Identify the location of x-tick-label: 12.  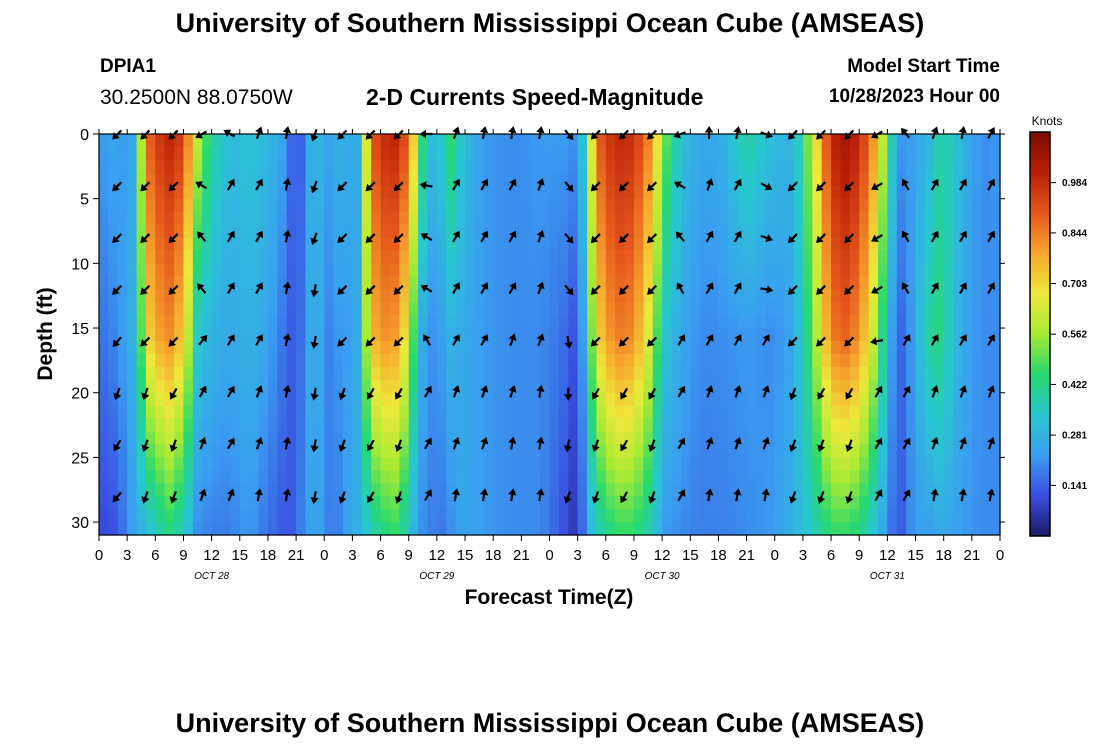
(662, 555).